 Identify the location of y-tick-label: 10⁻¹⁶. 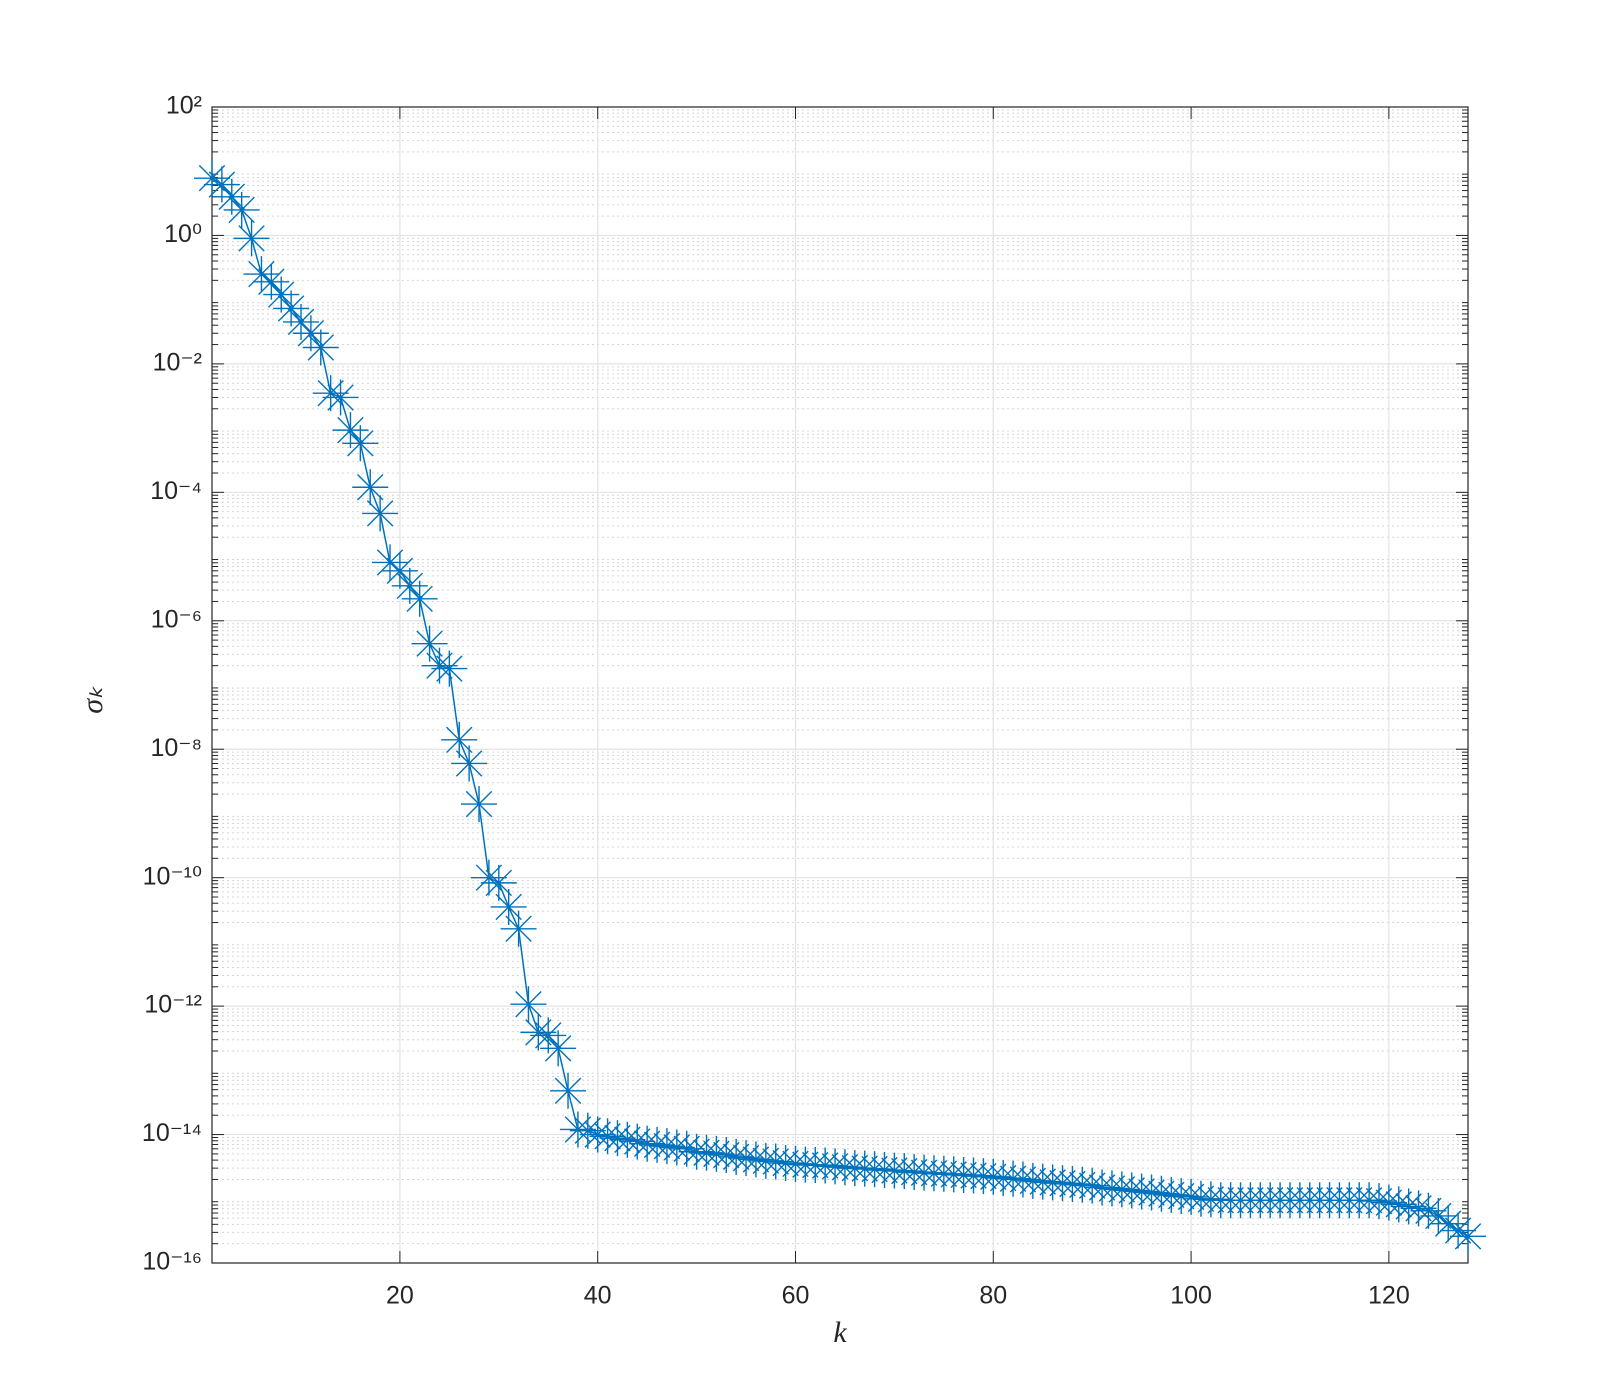
(172, 1262).